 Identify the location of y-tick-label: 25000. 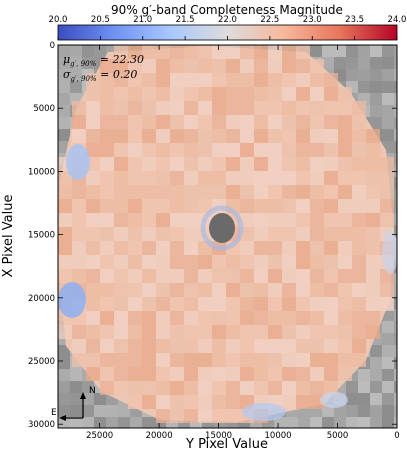
(41, 362).